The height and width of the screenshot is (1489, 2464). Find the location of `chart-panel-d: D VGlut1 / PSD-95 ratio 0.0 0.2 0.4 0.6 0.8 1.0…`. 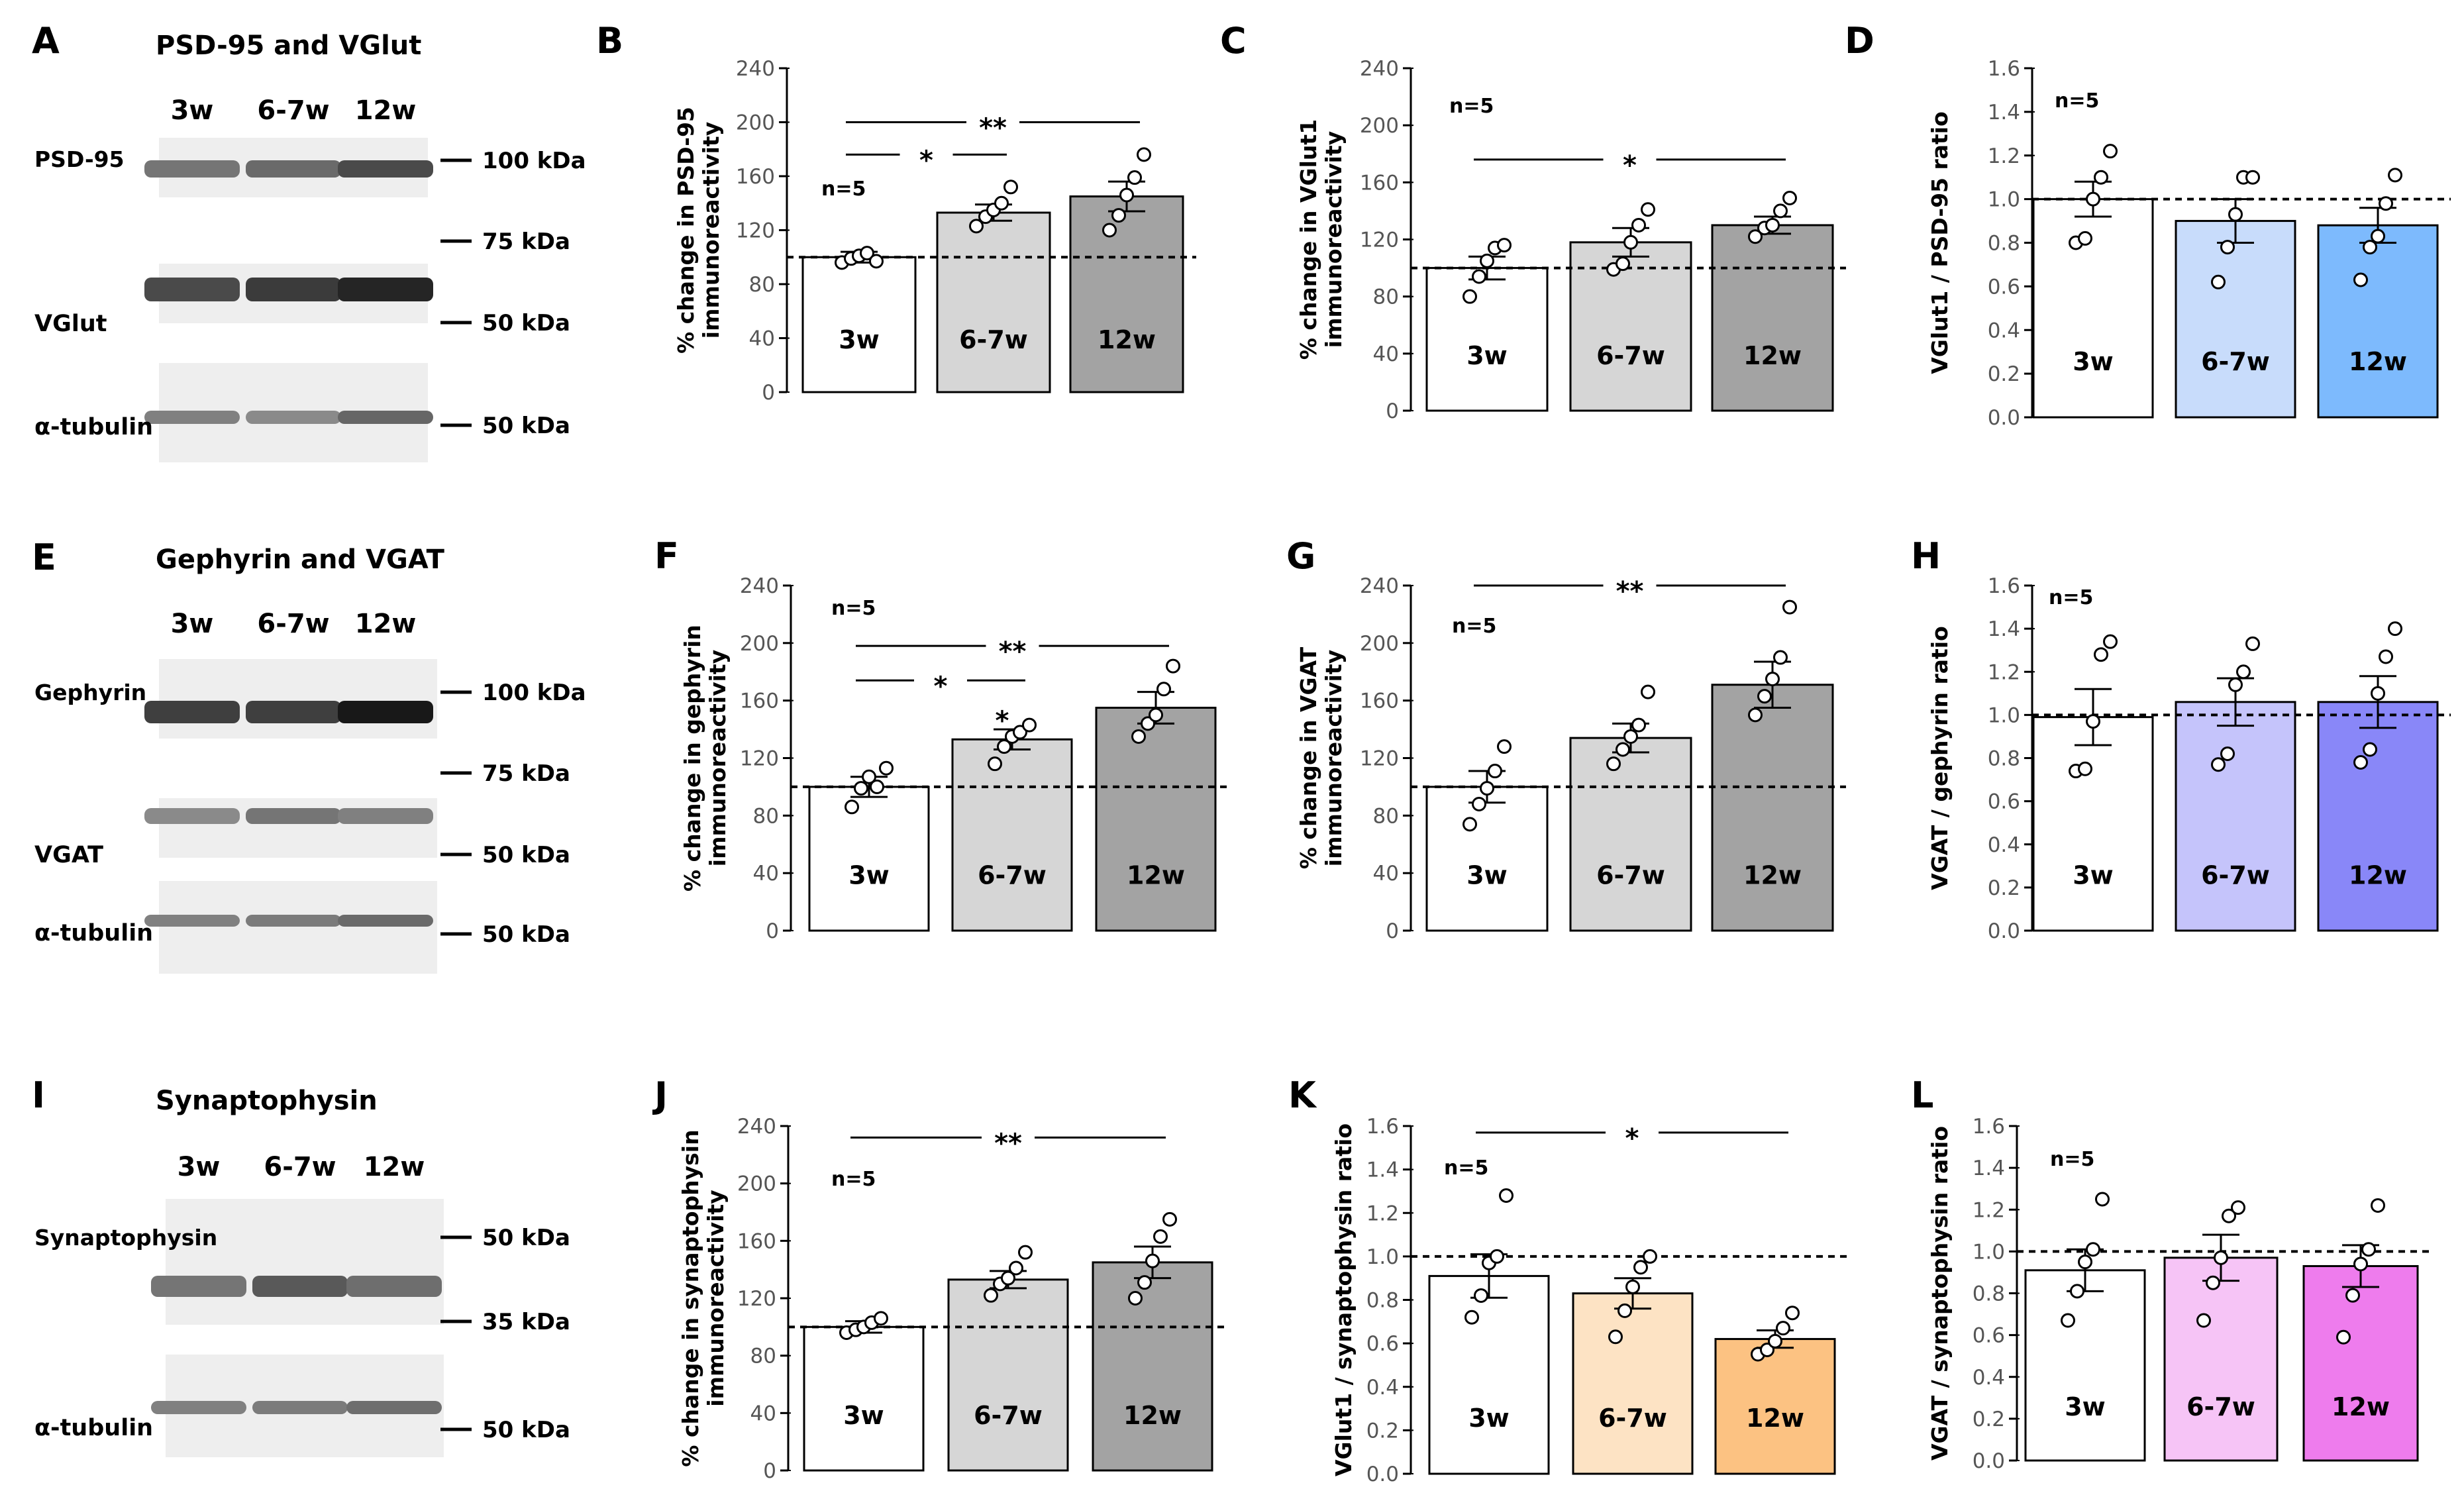

chart-panel-d: D VGlut1 / PSD-95 ratio 0.0 0.2 0.4 0.6 0.8 1.0… is located at coordinates (2148, 225).